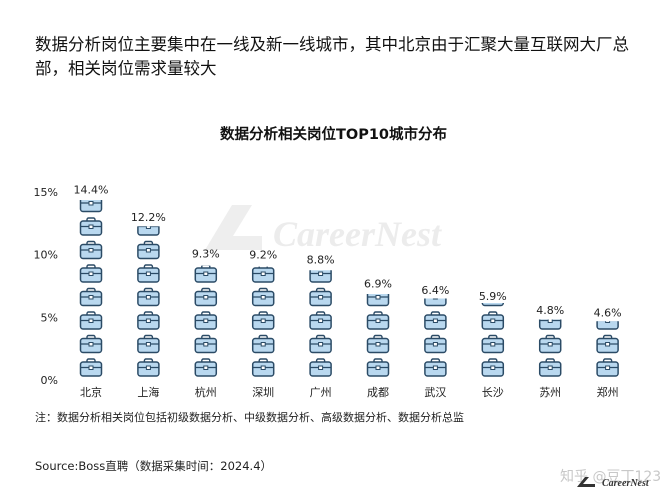 This screenshot has height=500, width=667. I want to click on watermark-layer: CareerNest, so click(323, 229).